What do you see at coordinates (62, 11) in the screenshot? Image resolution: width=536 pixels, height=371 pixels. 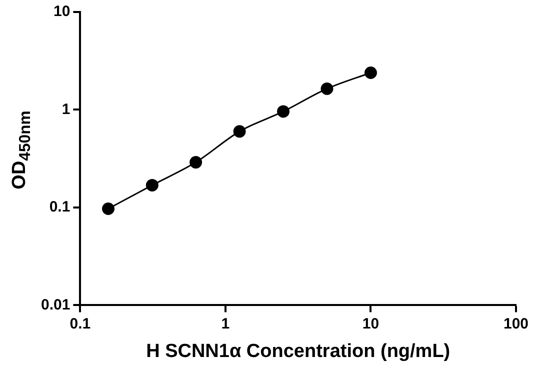 I see `y-tick-label: 10` at bounding box center [62, 11].